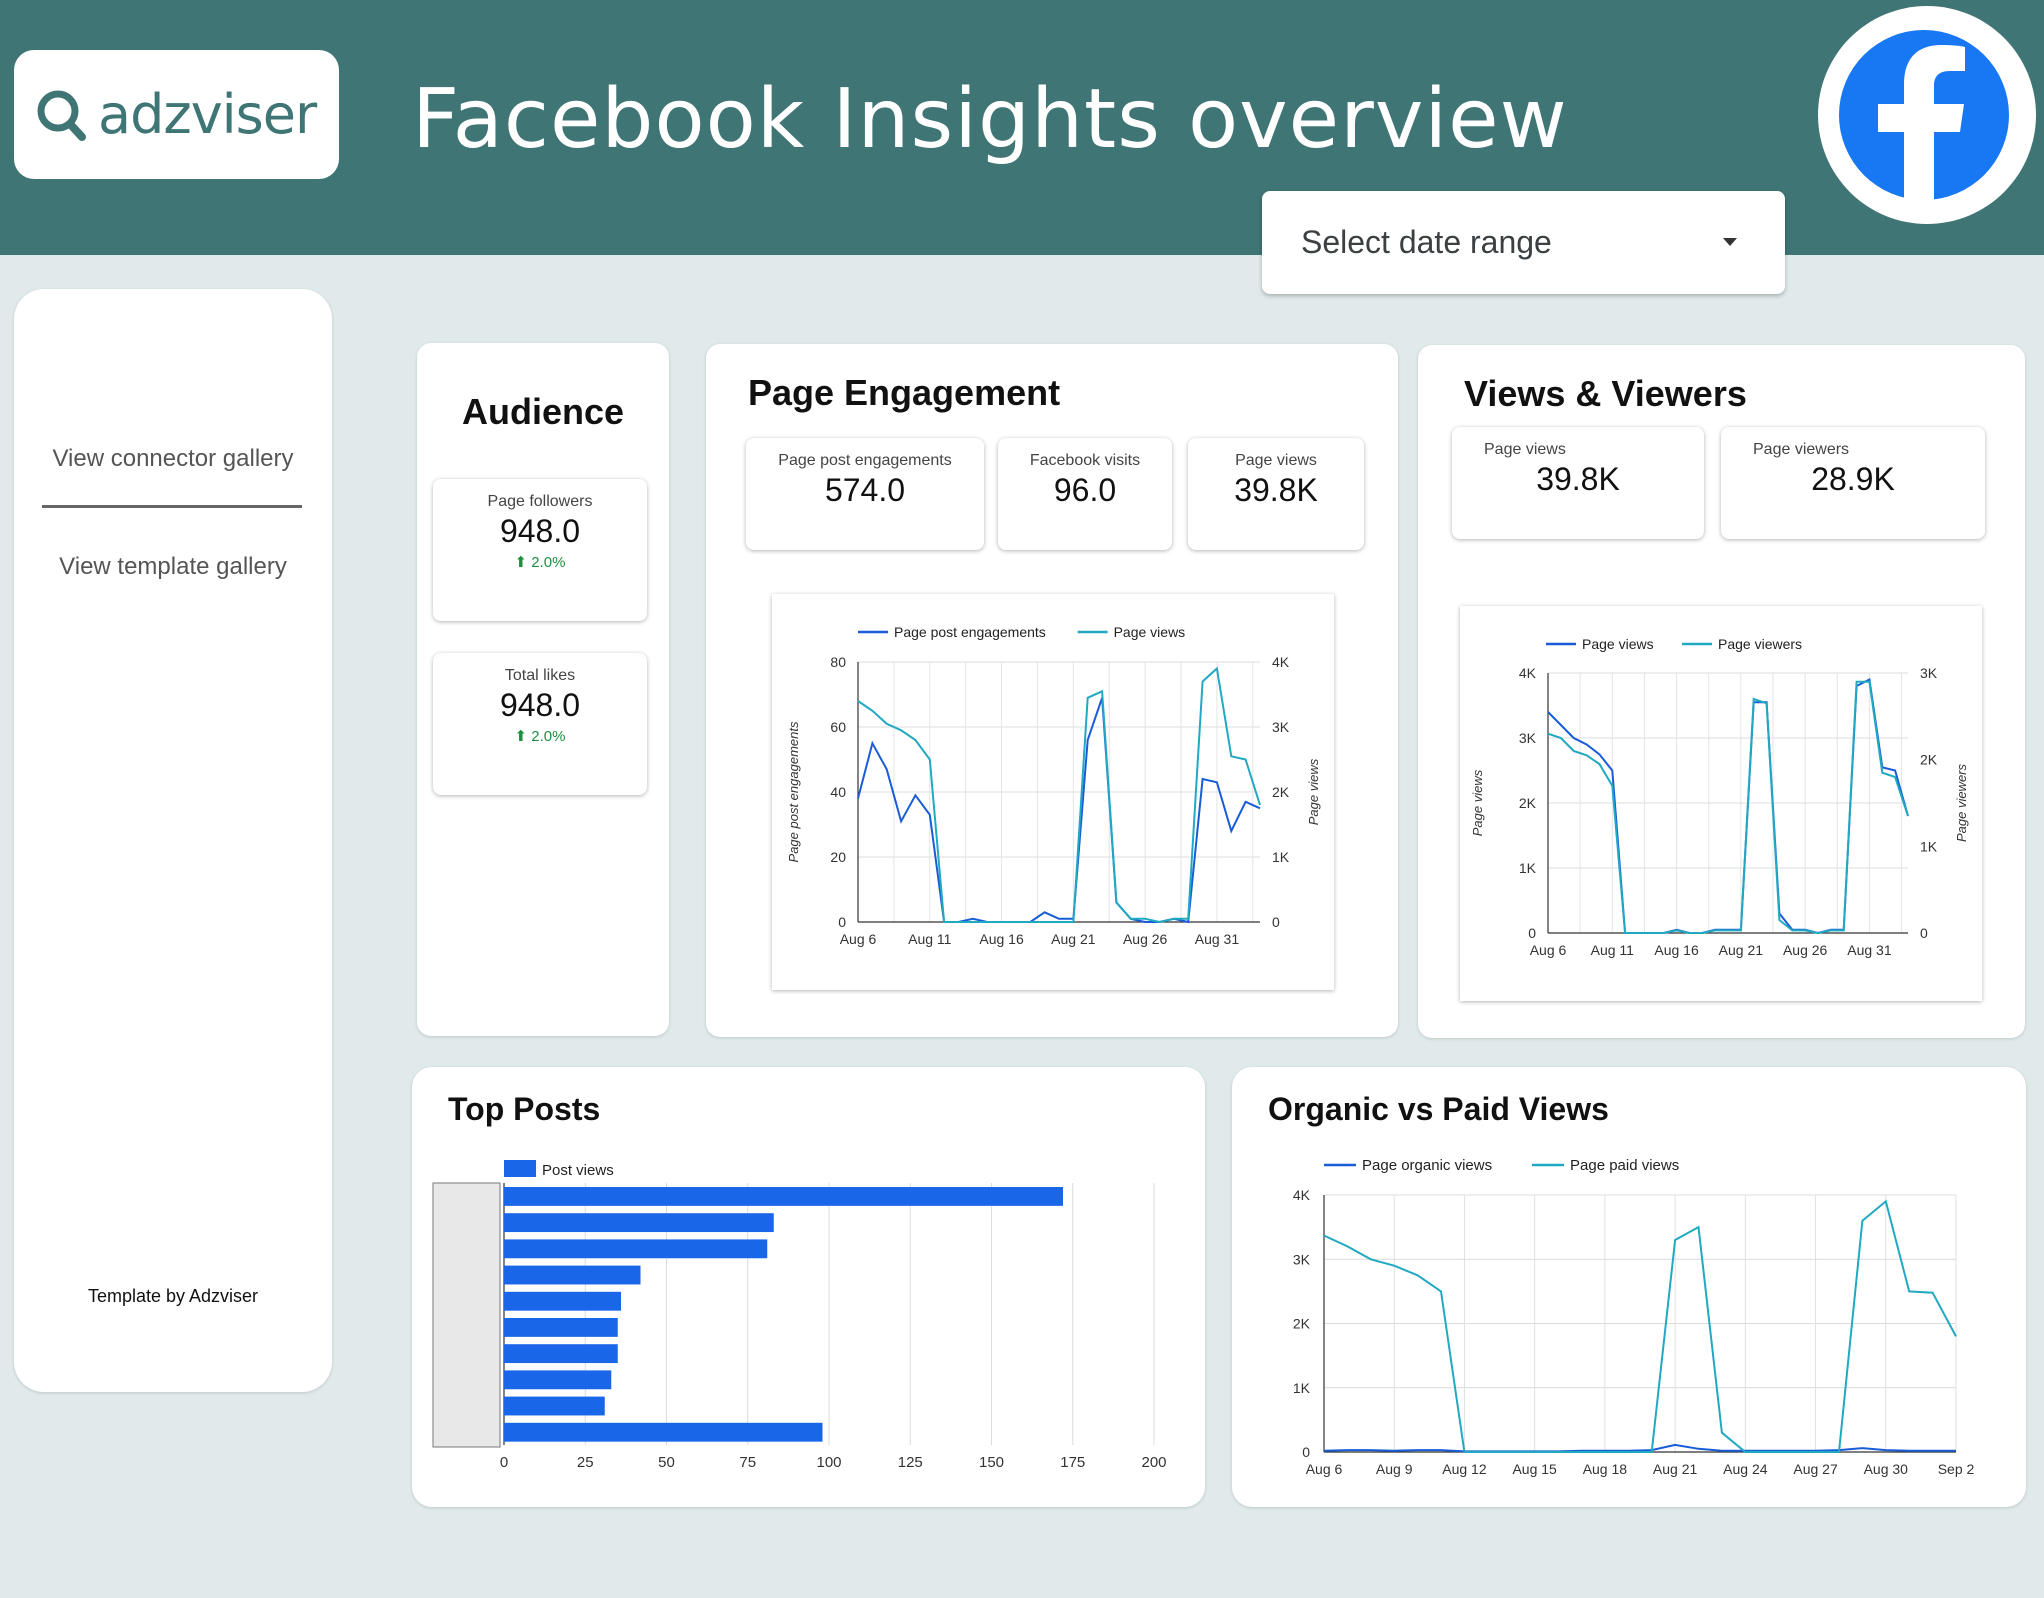 Image resolution: width=2044 pixels, height=1598 pixels. I want to click on y-tick-label: 2K, so click(1302, 1324).